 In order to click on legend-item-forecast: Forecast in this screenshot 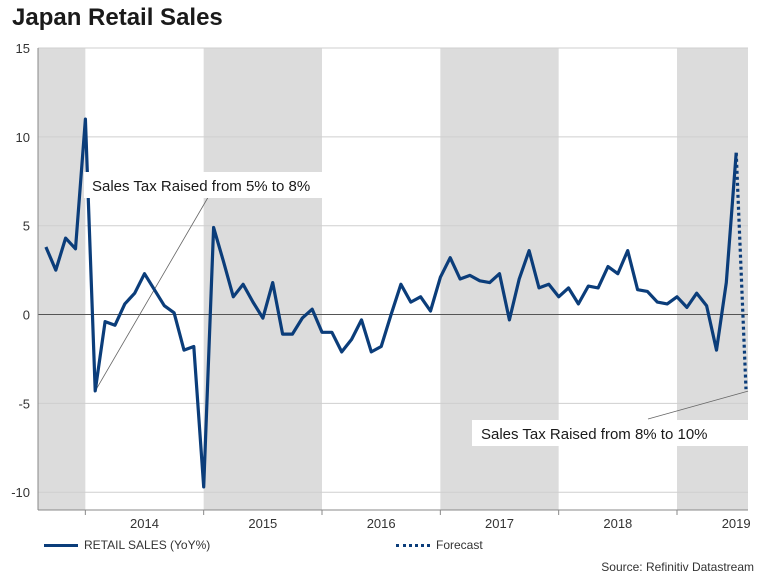, I will do `click(439, 545)`.